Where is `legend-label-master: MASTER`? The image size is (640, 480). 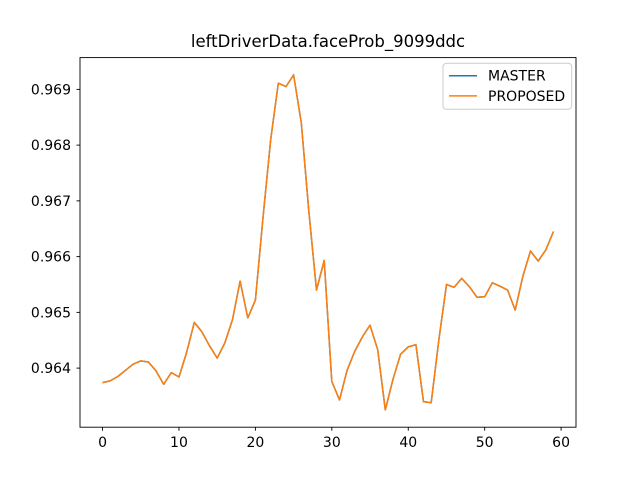 legend-label-master: MASTER is located at coordinates (517, 77).